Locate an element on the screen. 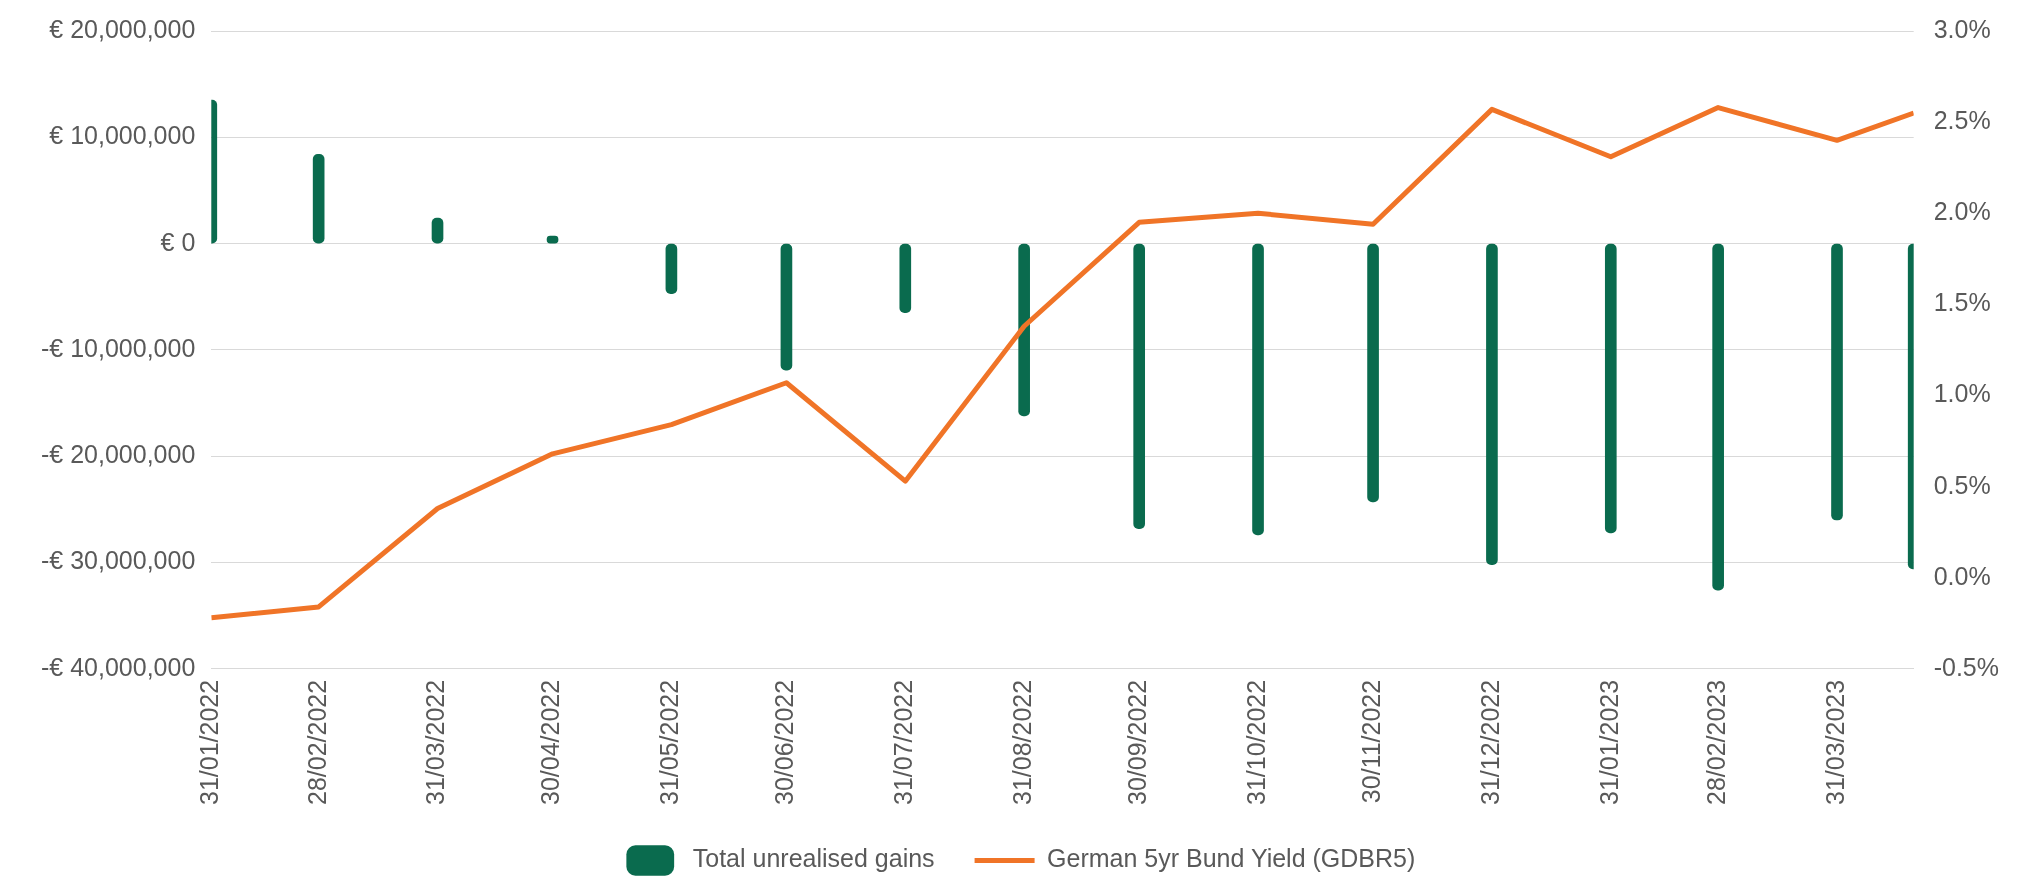  y-tick-label: € 10,000,000 is located at coordinates (122, 135).